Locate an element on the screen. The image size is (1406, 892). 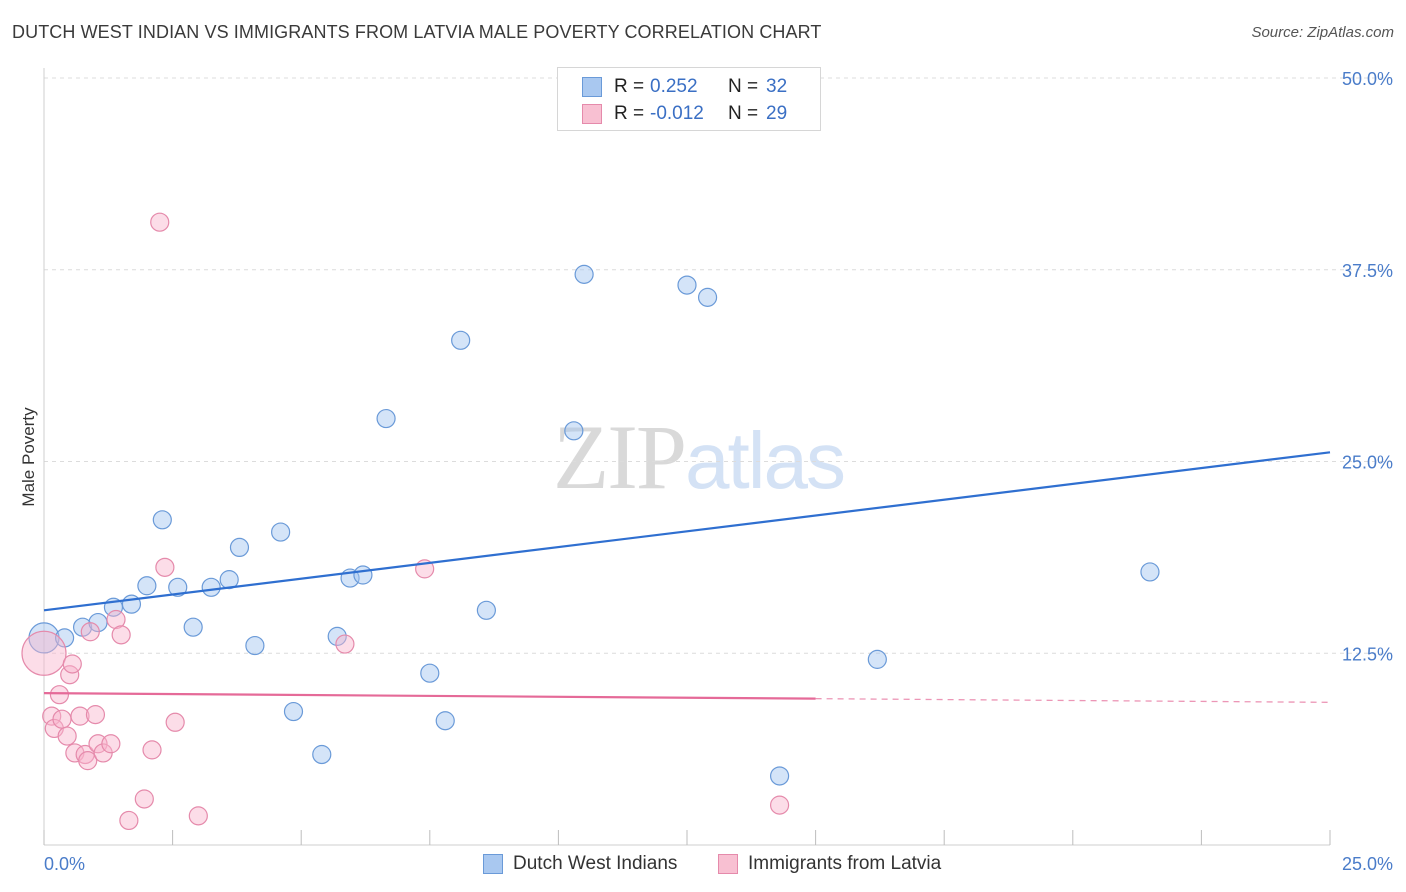
legend-r-value: -0.012 is located at coordinates (677, 113).